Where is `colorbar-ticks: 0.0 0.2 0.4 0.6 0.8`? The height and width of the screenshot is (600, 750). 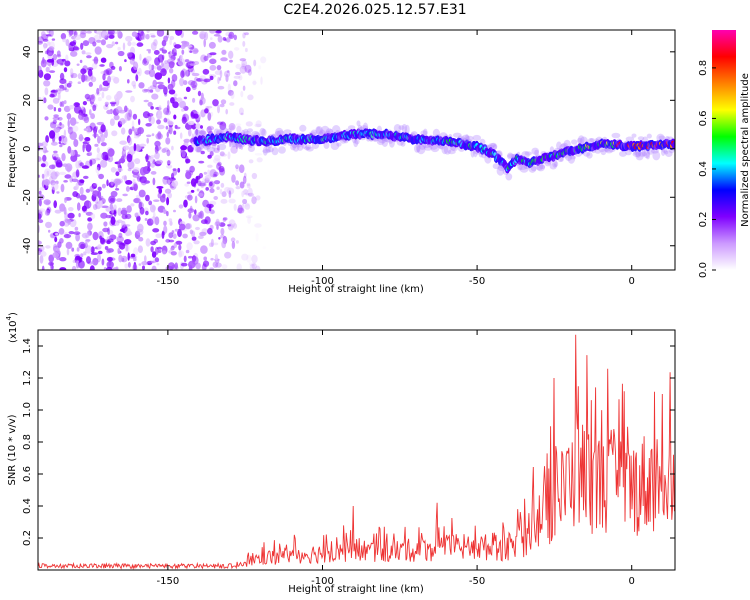
colorbar-ticks: 0.0 0.2 0.4 0.6 0.8 is located at coordinates (707, 169).